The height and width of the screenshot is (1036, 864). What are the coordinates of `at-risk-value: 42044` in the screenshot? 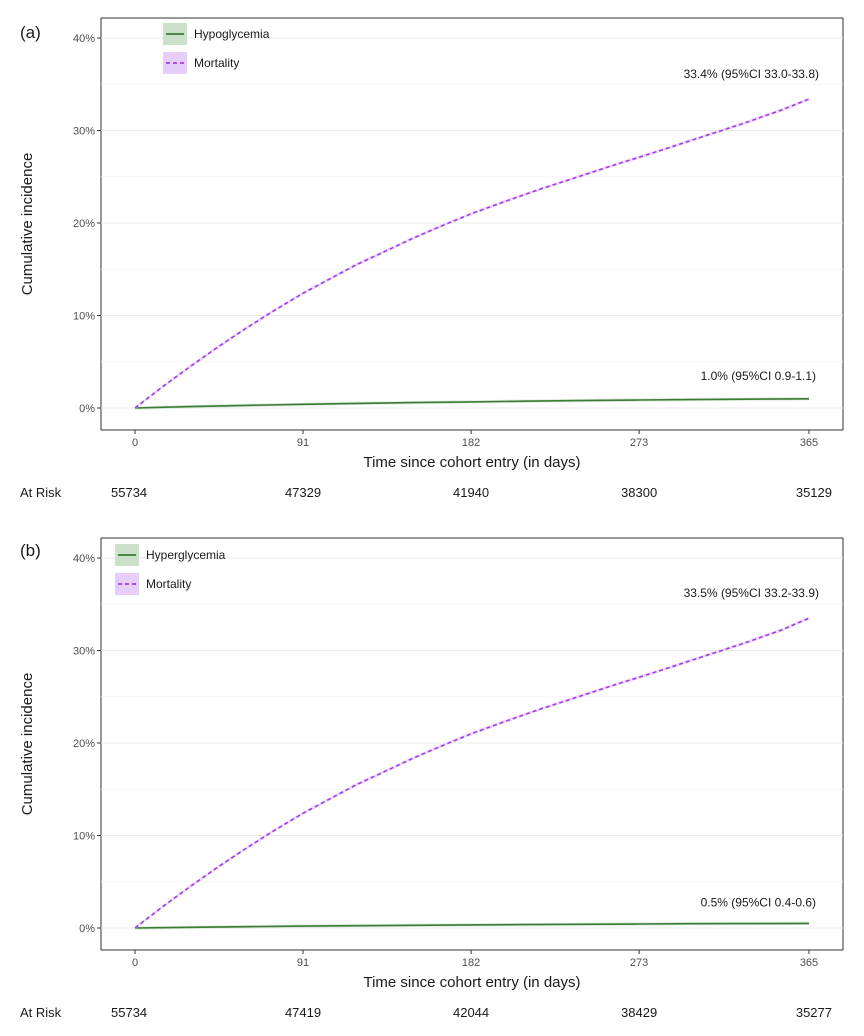 It's located at (471, 1012).